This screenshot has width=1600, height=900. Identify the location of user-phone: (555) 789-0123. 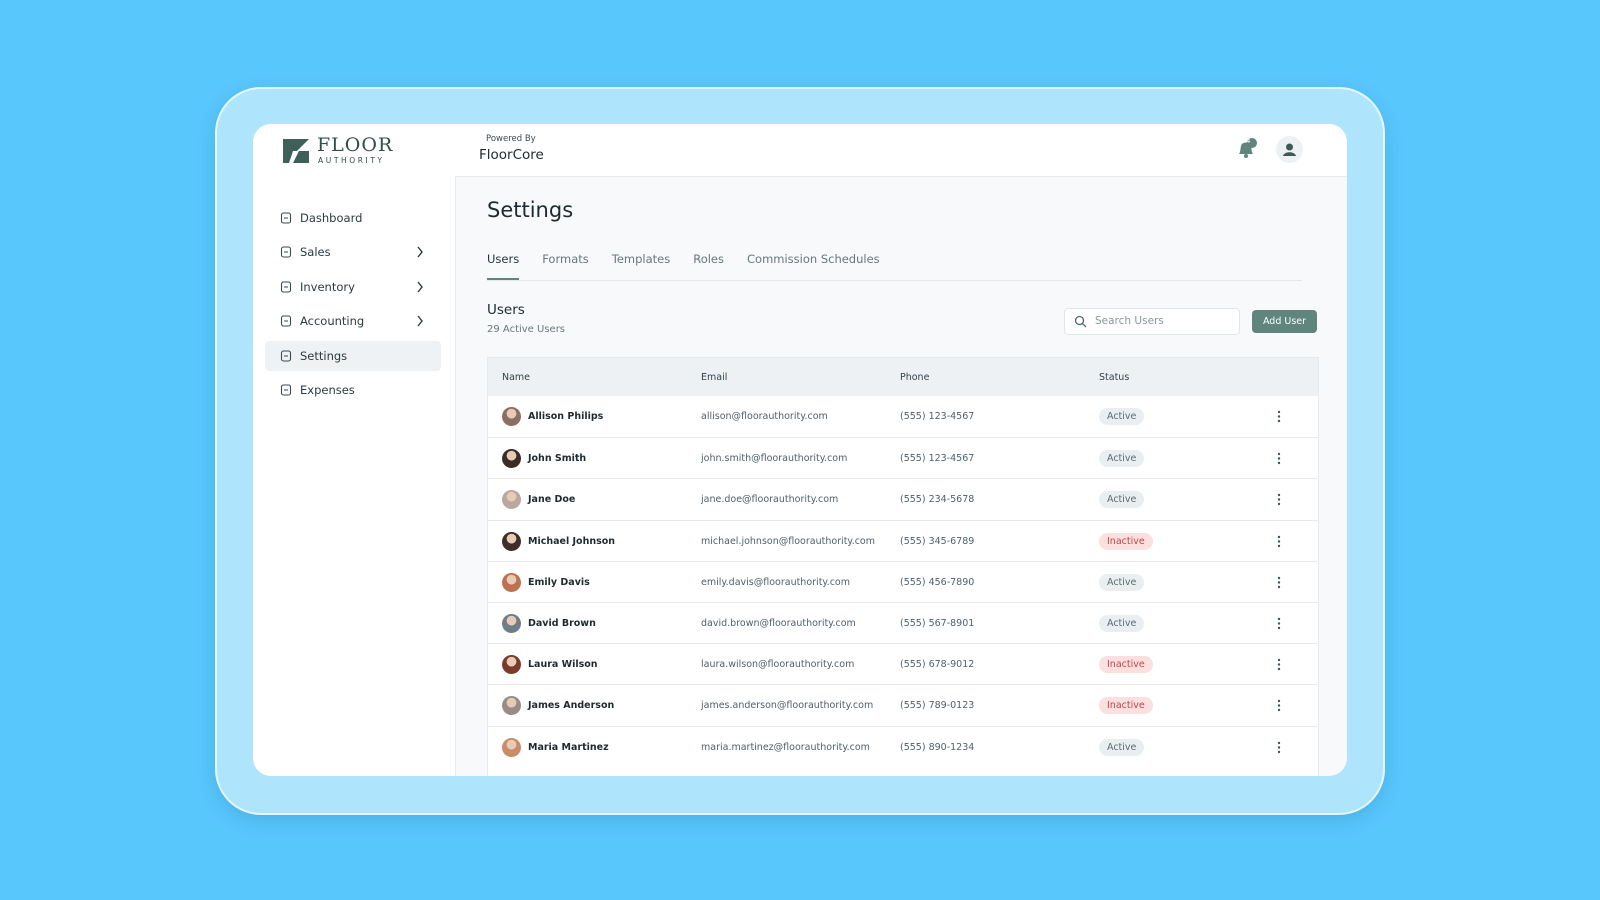
(937, 706).